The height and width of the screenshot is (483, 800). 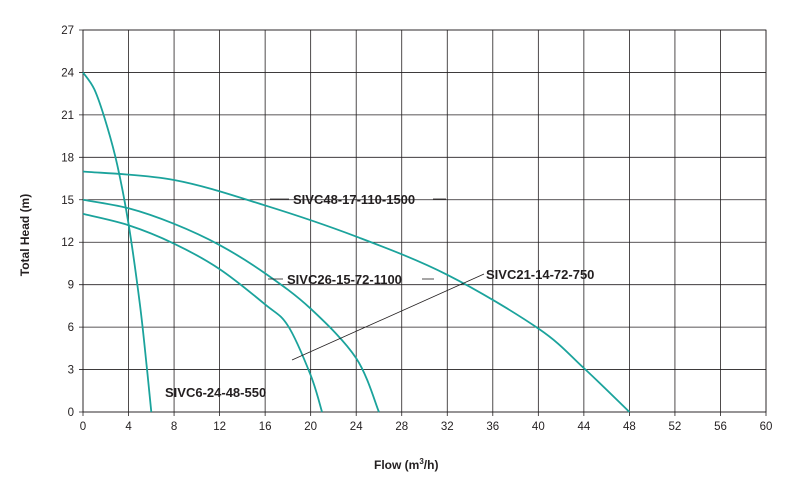 I want to click on x-axis-title-main: Flow (m, so click(x=396, y=465).